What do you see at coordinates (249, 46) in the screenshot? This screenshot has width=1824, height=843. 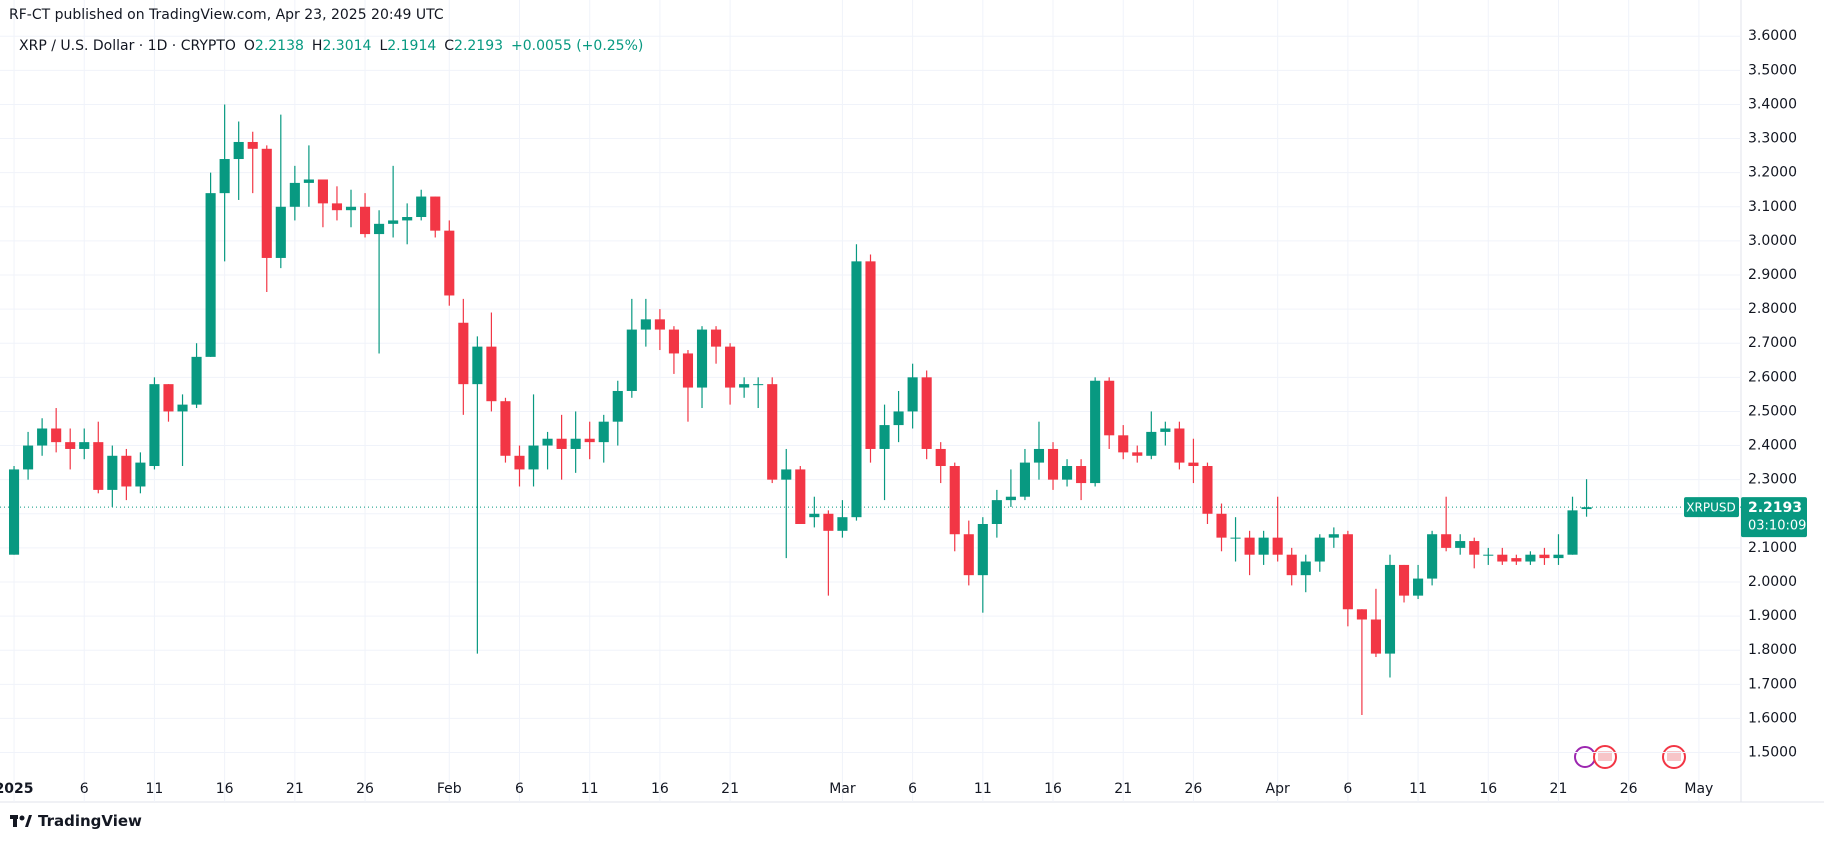 I see `ohlc-key: O` at bounding box center [249, 46].